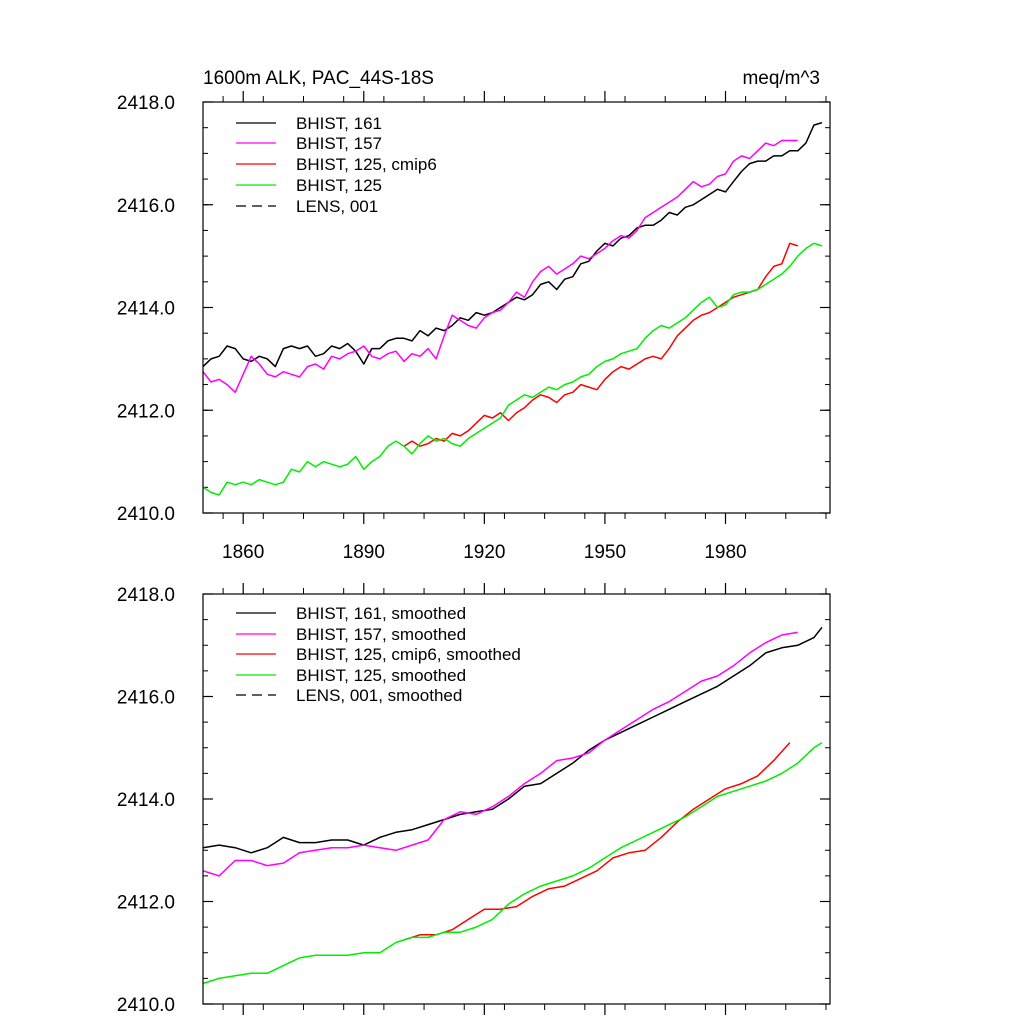 This screenshot has height=1029, width=1024. Describe the element at coordinates (318, 78) in the screenshot. I see `top-panel-title: 1600m ALK, PAC_44S-18S` at that location.